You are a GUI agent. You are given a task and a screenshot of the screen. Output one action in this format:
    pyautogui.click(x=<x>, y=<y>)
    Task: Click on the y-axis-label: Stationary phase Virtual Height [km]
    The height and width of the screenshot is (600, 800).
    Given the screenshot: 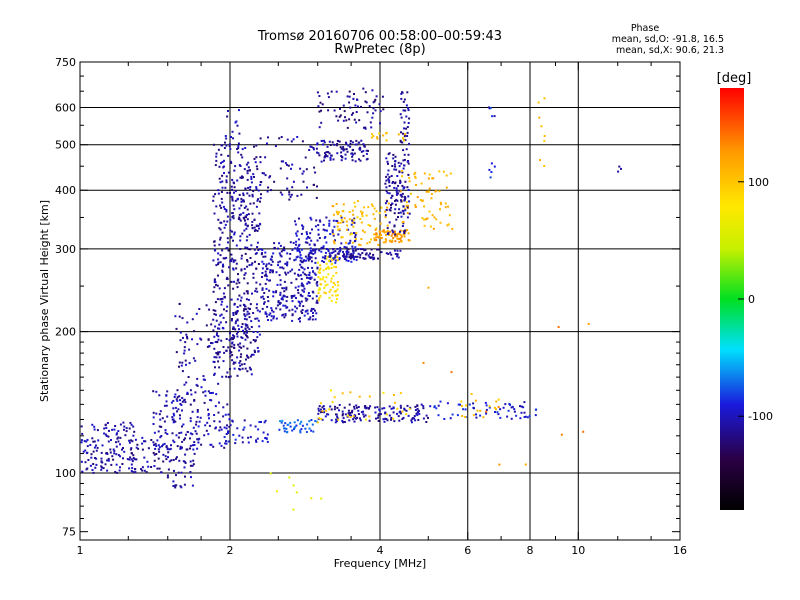 What is the action you would take?
    pyautogui.click(x=44, y=301)
    